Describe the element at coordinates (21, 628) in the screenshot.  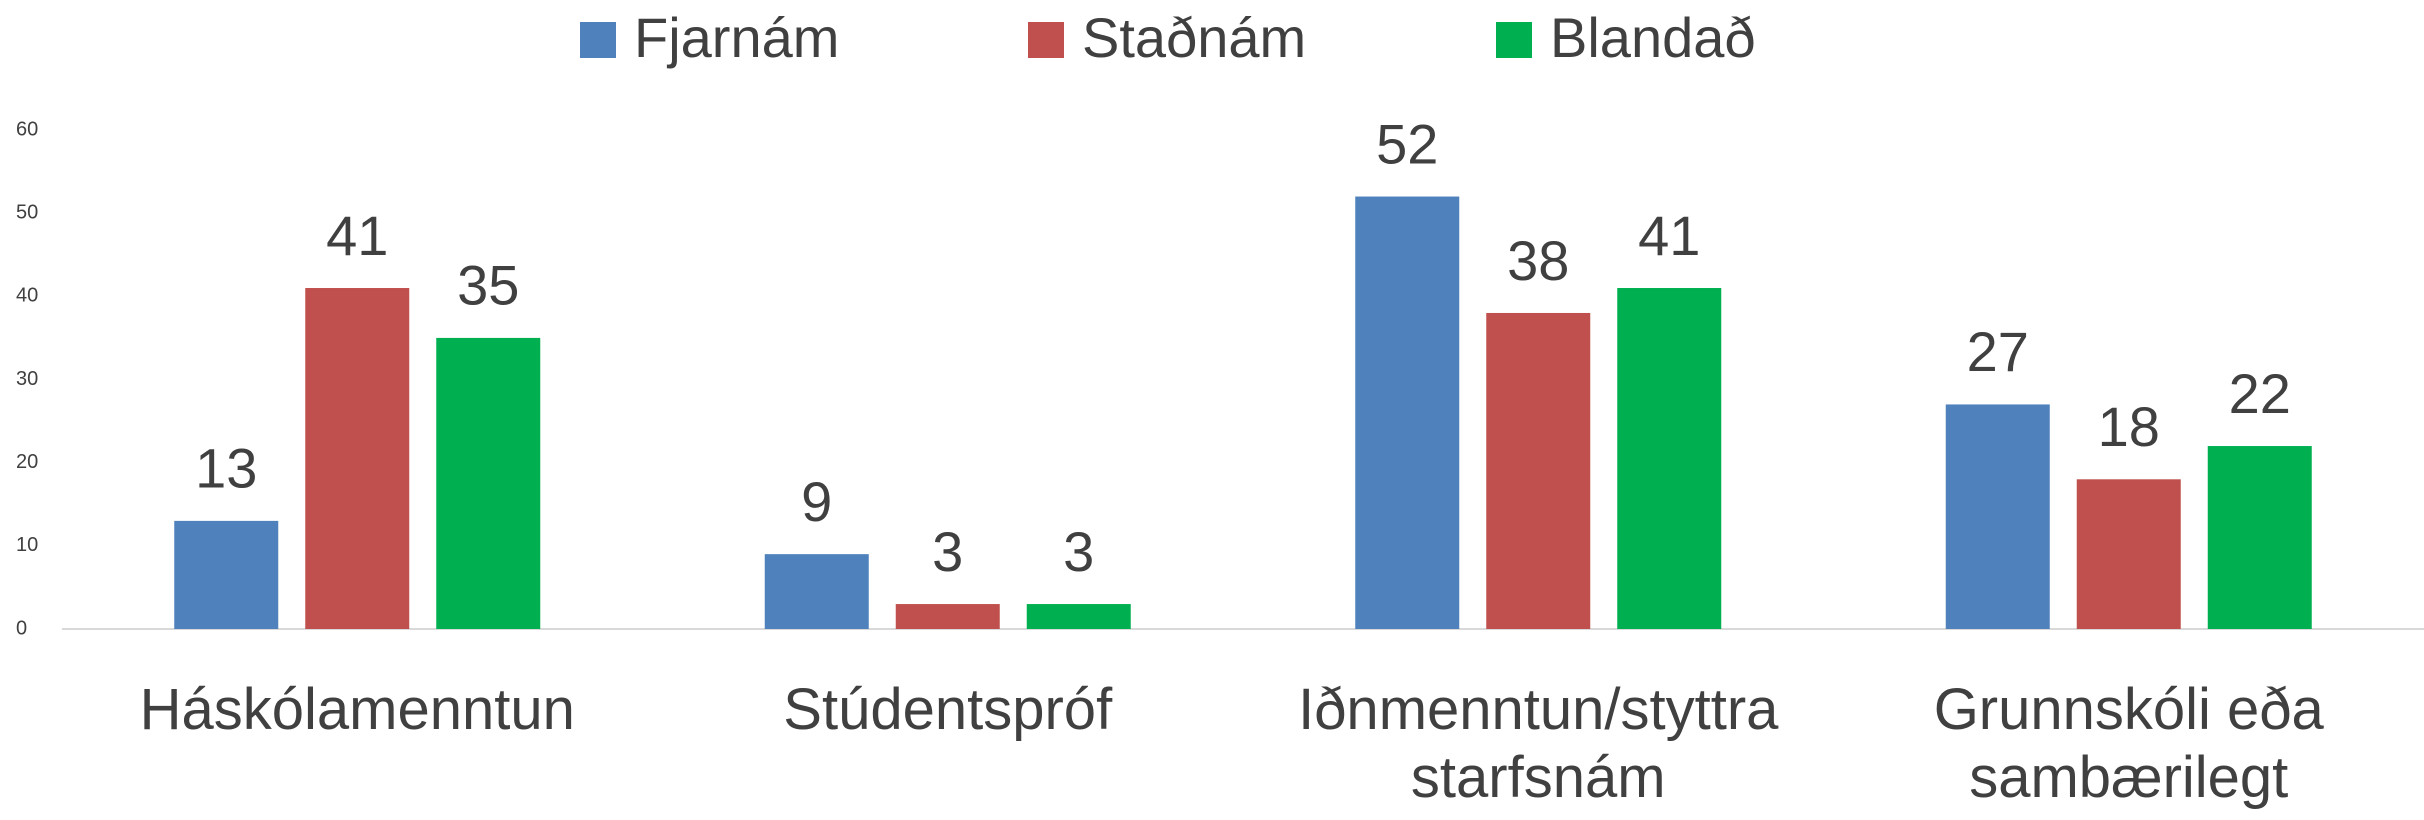
I see `y-tick-label: 0` at that location.